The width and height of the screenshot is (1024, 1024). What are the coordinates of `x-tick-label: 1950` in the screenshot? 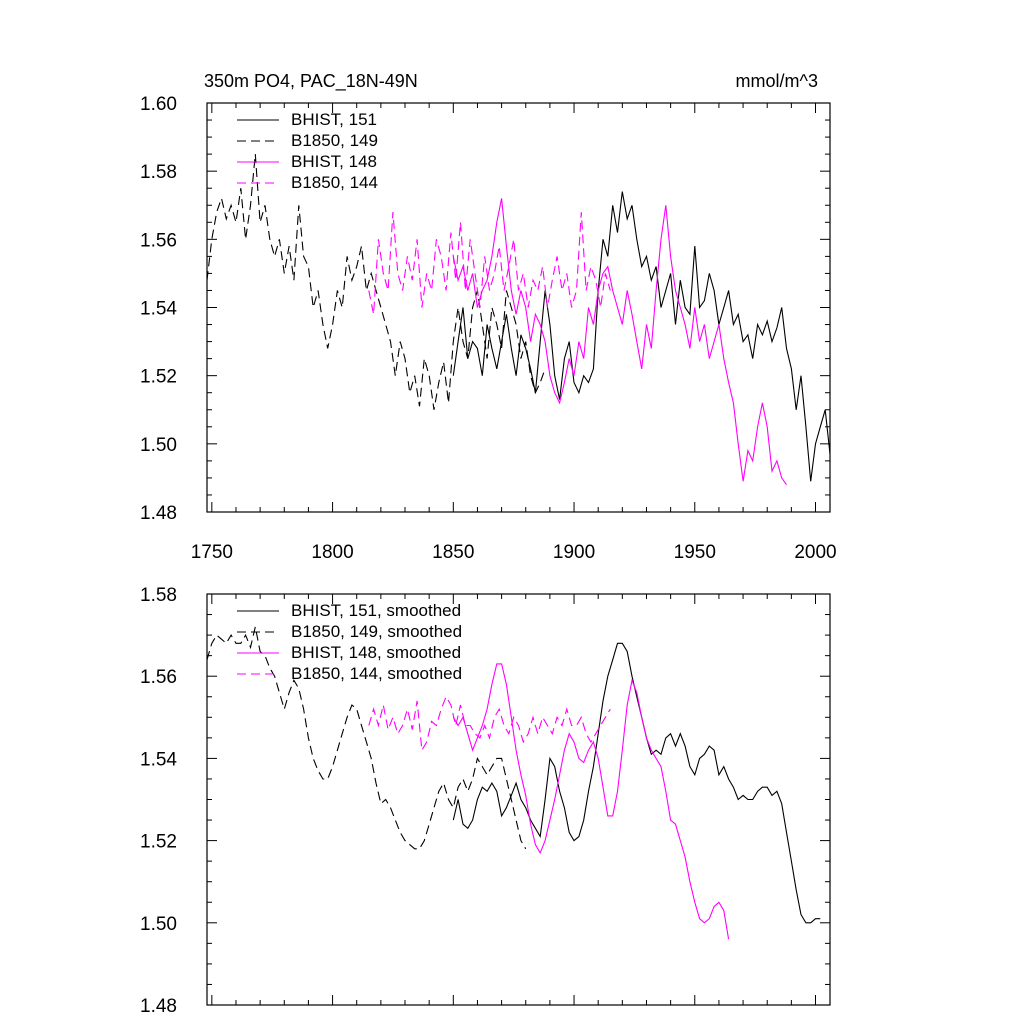 It's located at (695, 552).